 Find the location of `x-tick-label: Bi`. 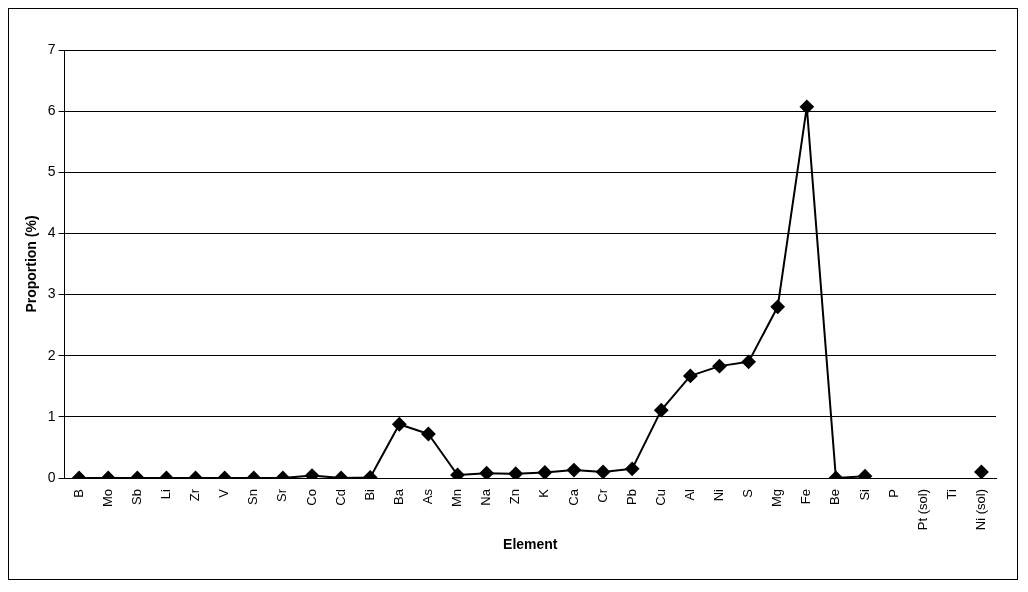

x-tick-label: Bi is located at coordinates (369, 494).